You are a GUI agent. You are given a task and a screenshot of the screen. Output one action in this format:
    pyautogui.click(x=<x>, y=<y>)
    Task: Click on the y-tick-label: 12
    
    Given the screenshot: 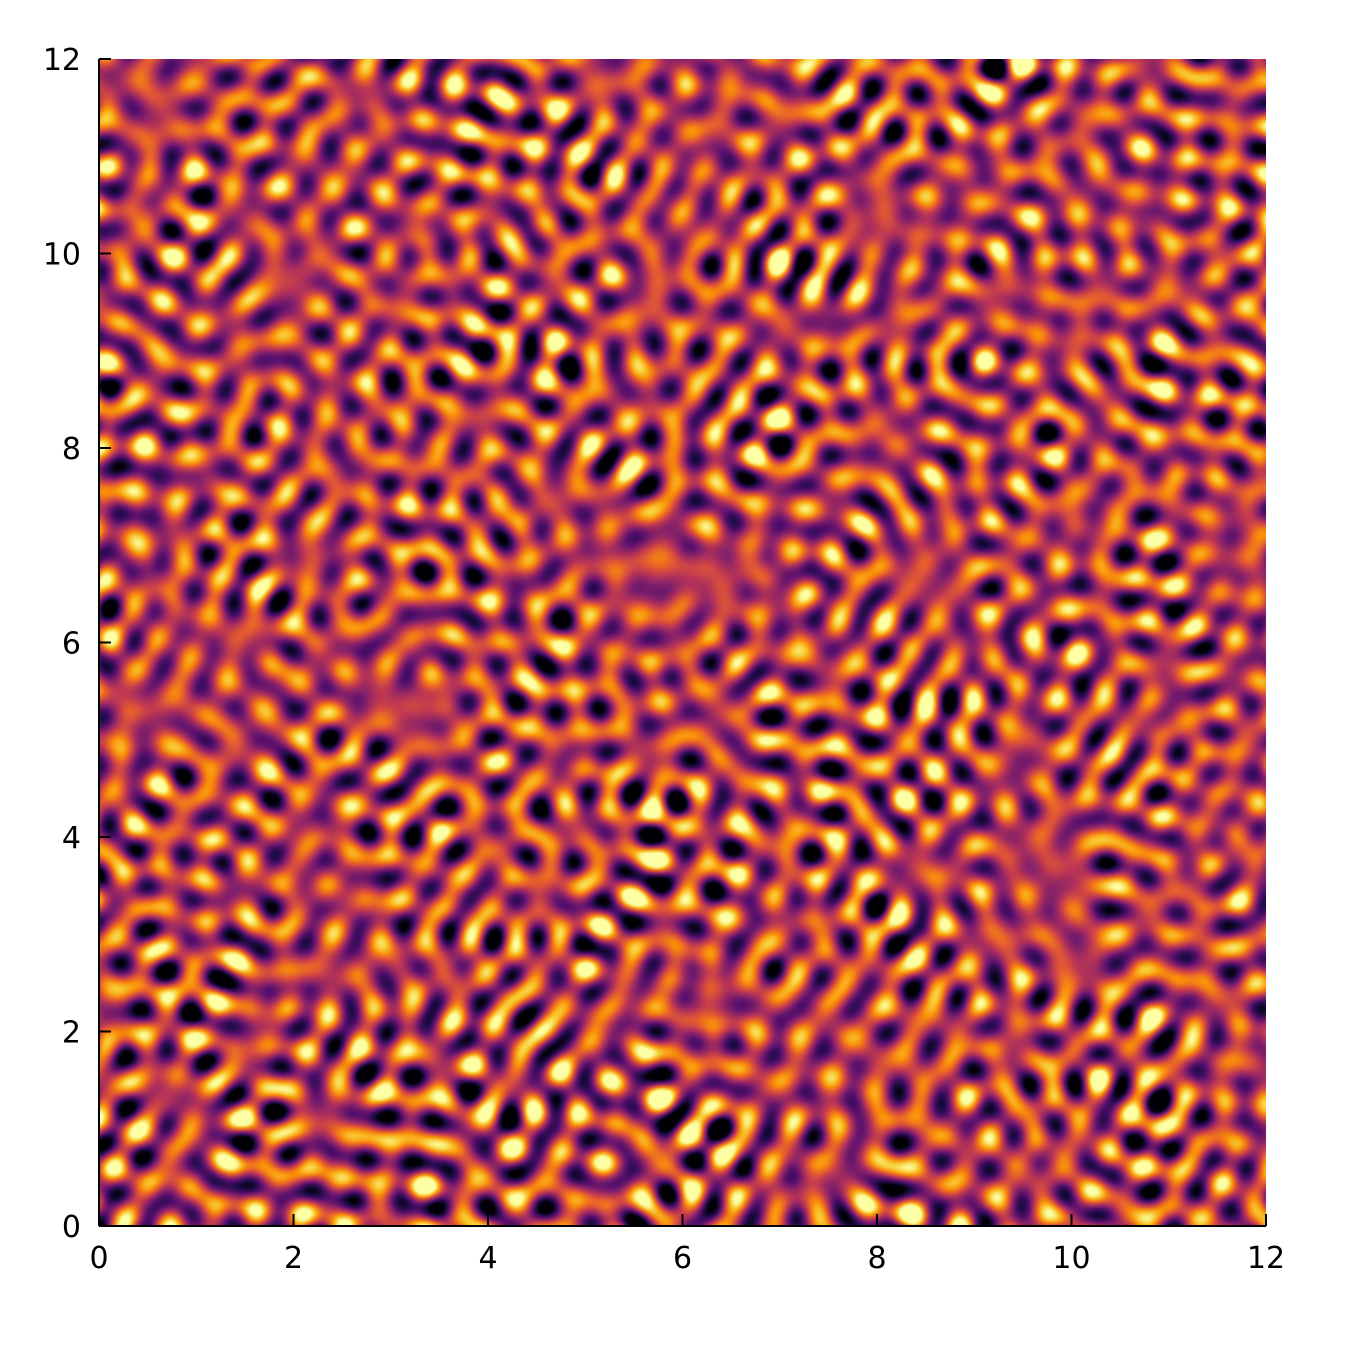 What is the action you would take?
    pyautogui.click(x=62, y=60)
    